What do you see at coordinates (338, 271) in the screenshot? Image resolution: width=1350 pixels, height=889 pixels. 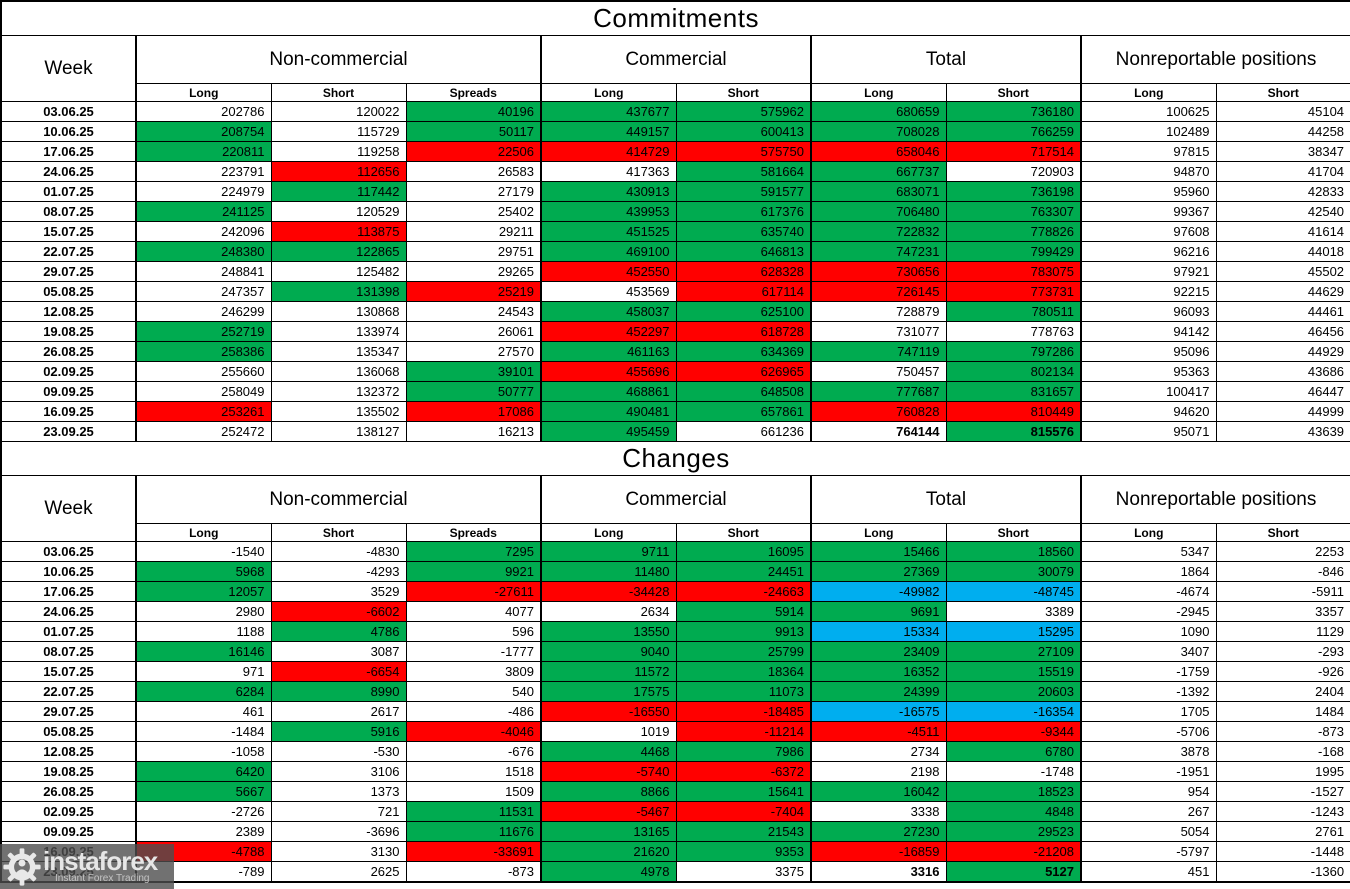 I see `value-cell: 125482` at bounding box center [338, 271].